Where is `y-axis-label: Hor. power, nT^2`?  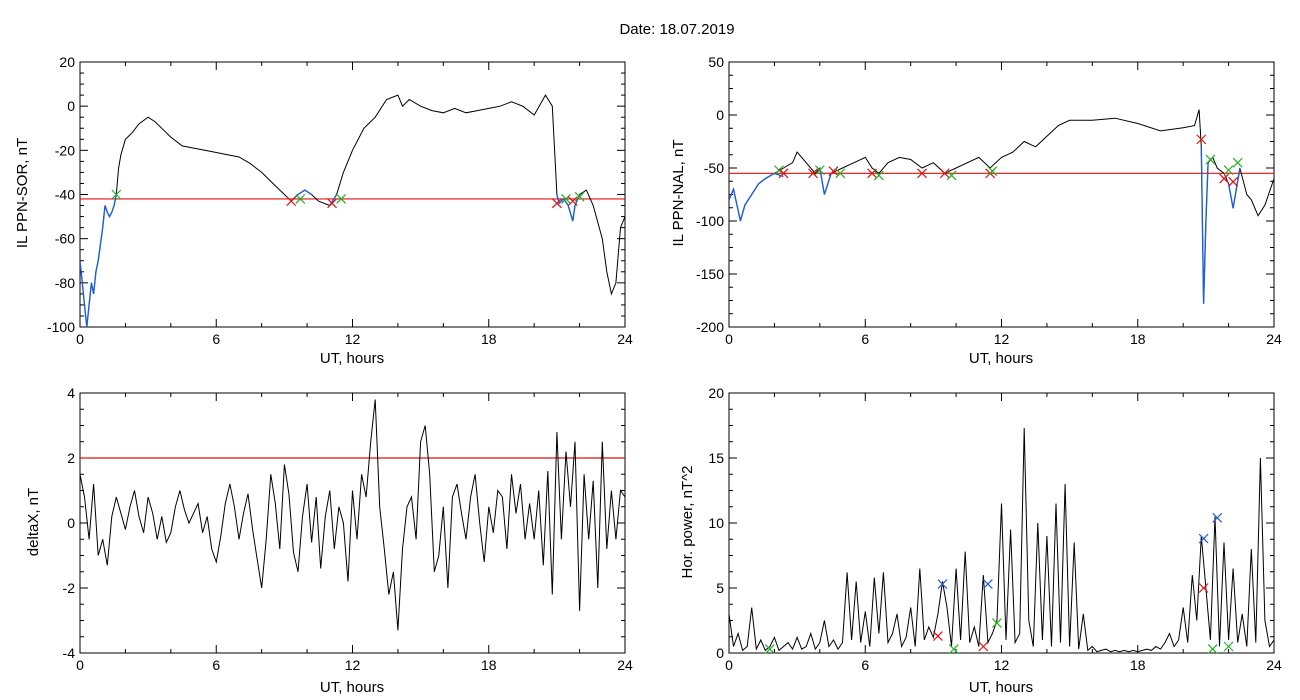 y-axis-label: Hor. power, nT^2 is located at coordinates (687, 522).